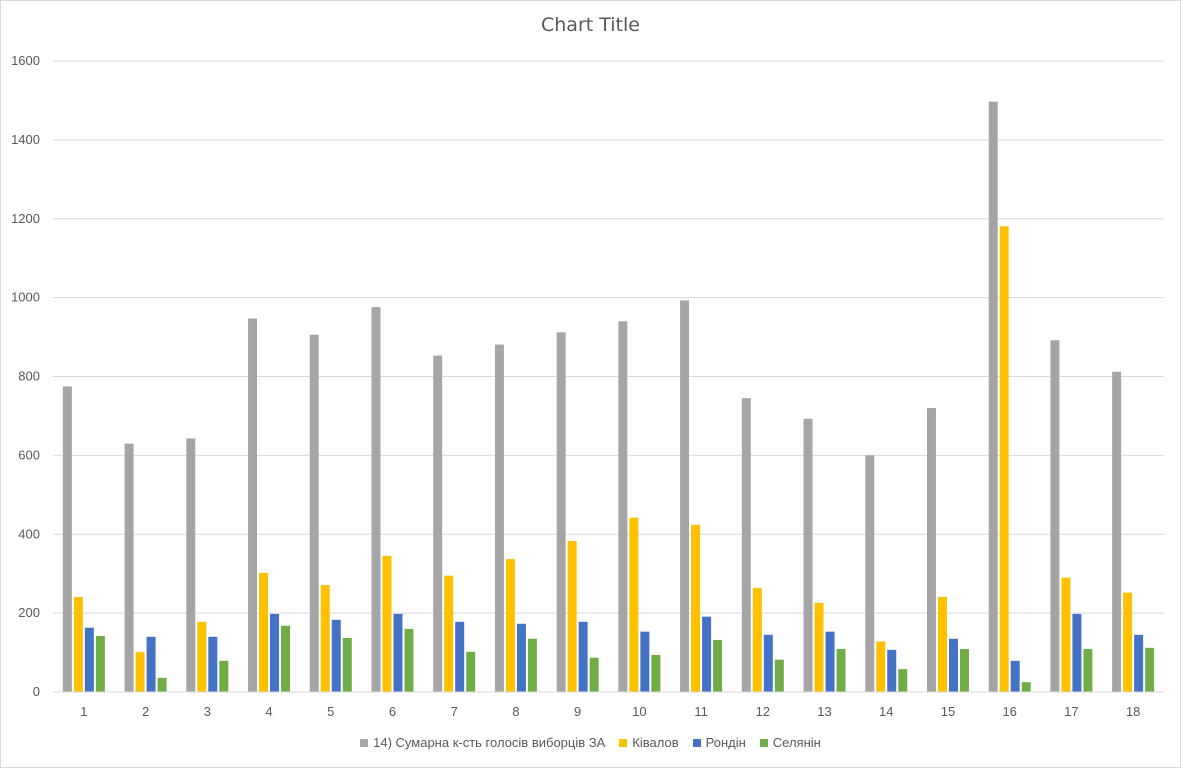  I want to click on x-tick-label: 7, so click(454, 711).